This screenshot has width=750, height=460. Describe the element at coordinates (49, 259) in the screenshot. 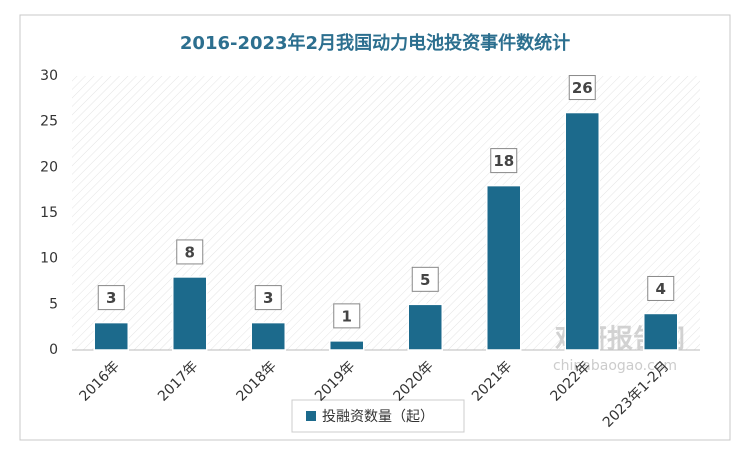

I see `y-tick-label: 10` at that location.